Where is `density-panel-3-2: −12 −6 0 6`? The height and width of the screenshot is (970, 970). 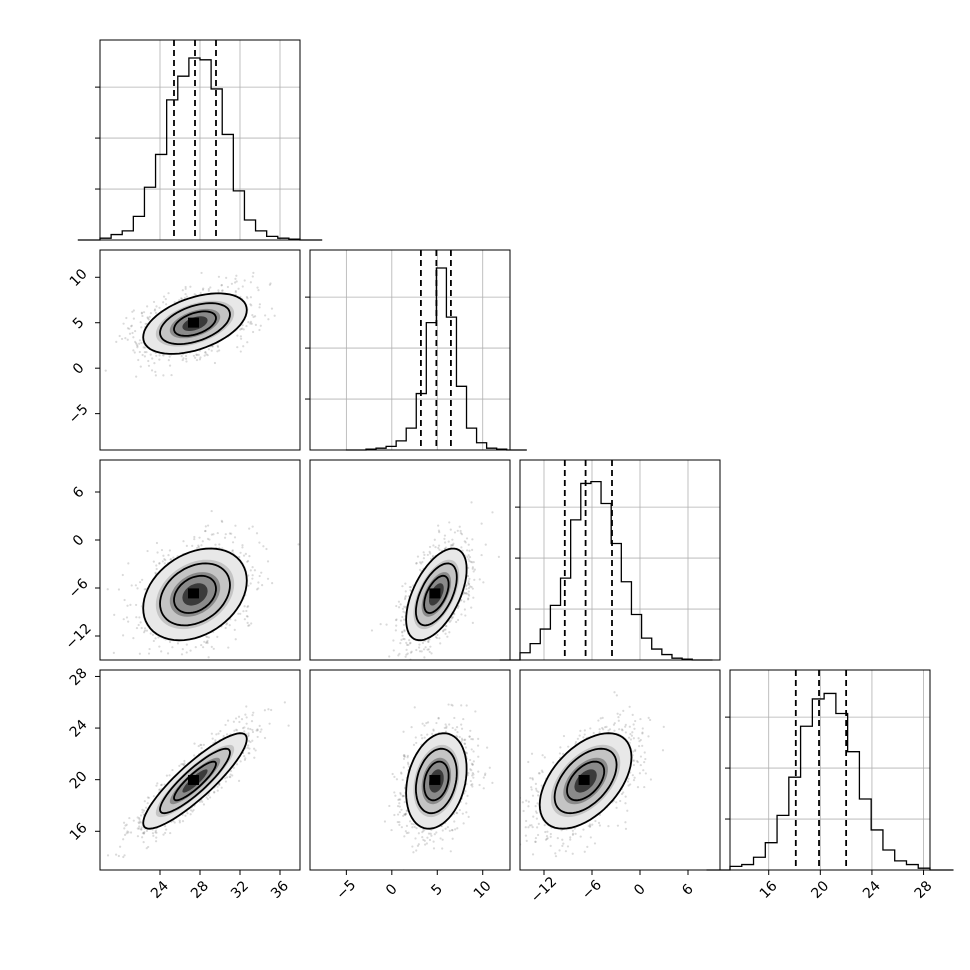 density-panel-3-2: −12 −6 0 6 is located at coordinates (619, 787).